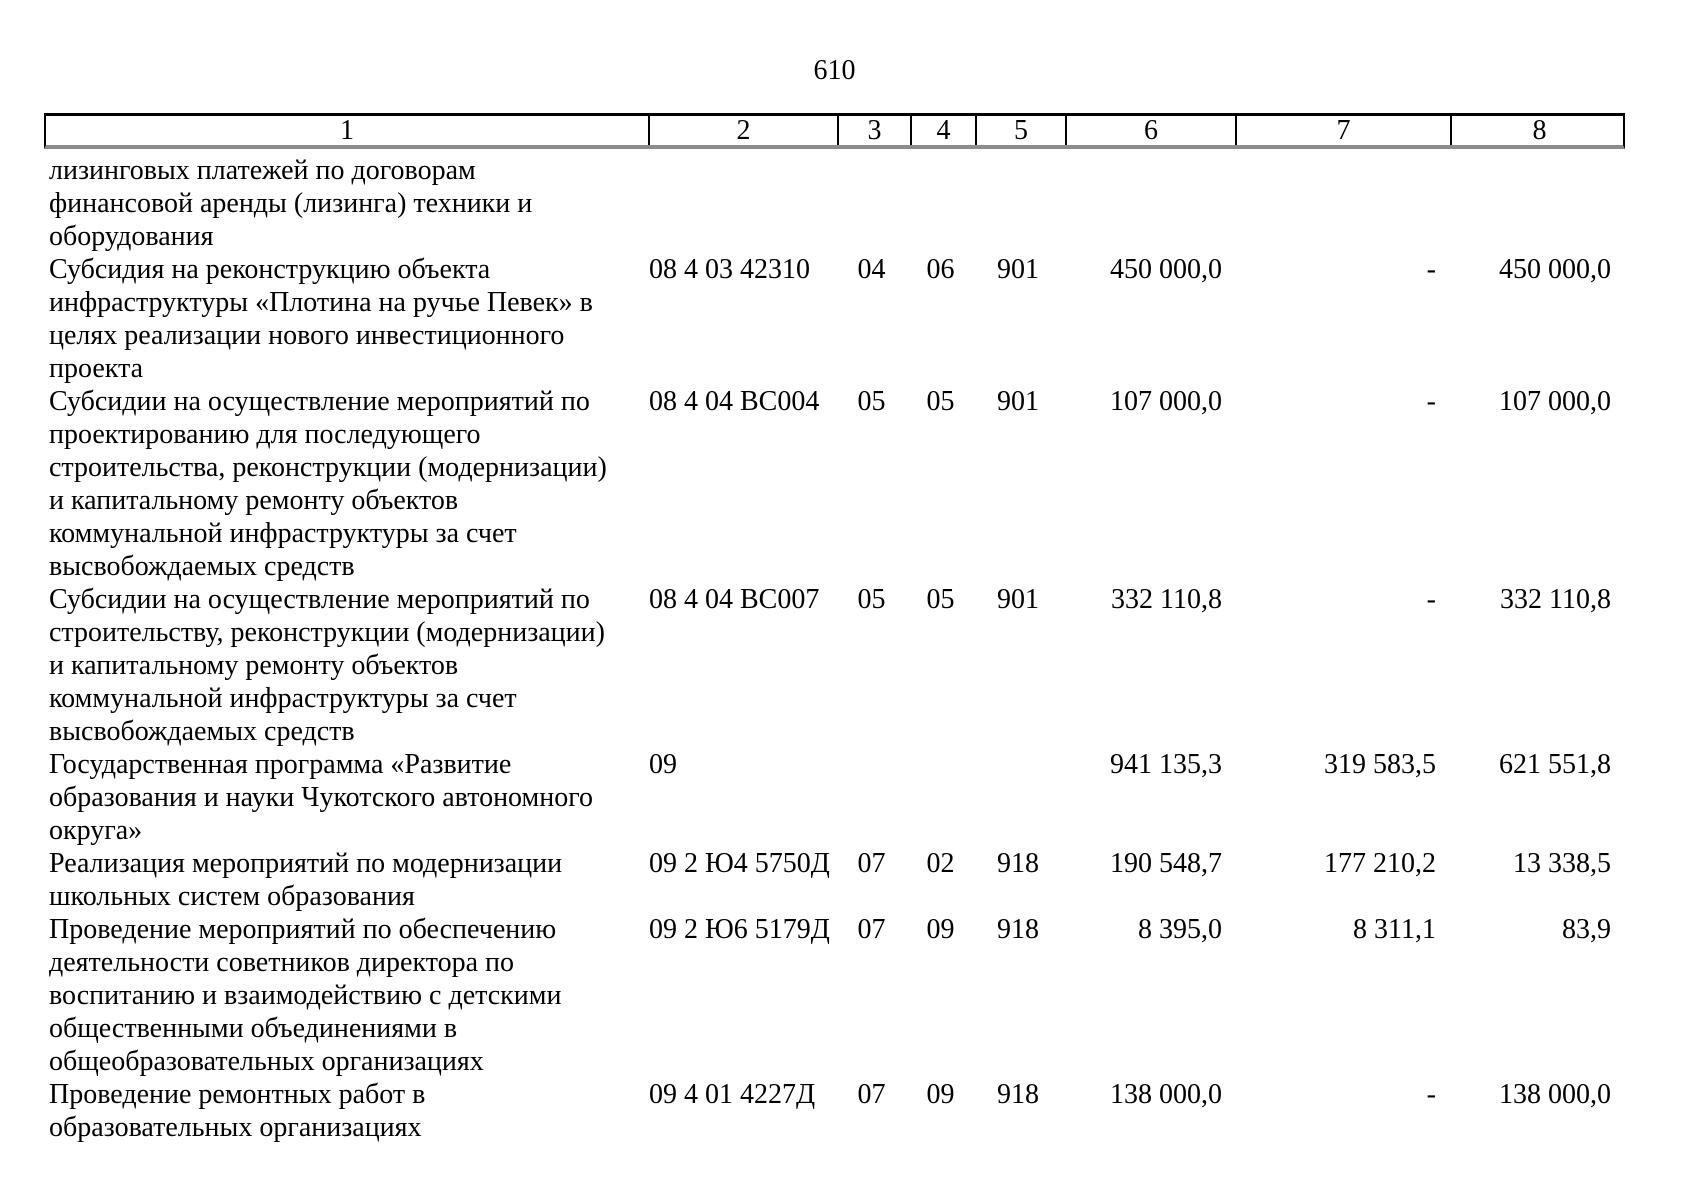  What do you see at coordinates (1020, 130) in the screenshot?
I see `header-col5: 5` at bounding box center [1020, 130].